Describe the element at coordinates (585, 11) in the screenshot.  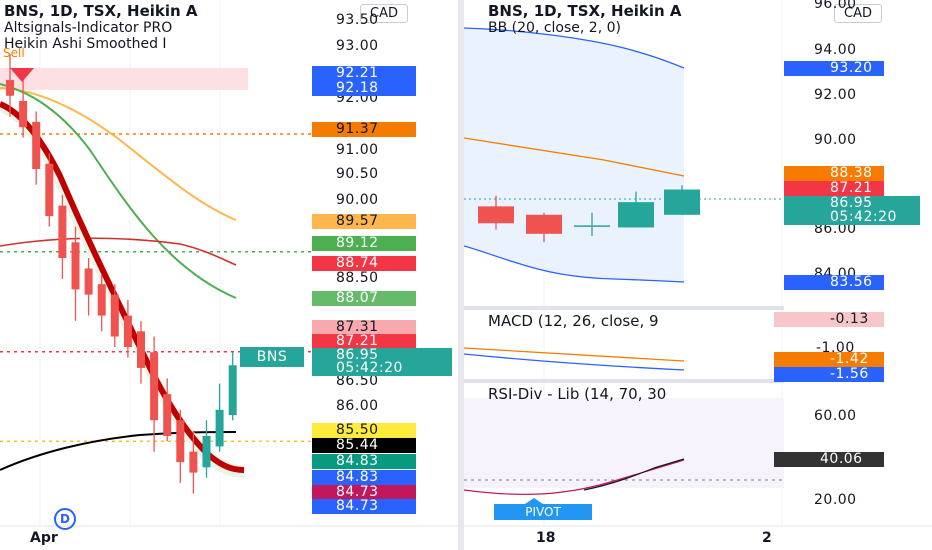
I see `right-legend-title: BNS, 1D, TSX, Heikin A` at that location.